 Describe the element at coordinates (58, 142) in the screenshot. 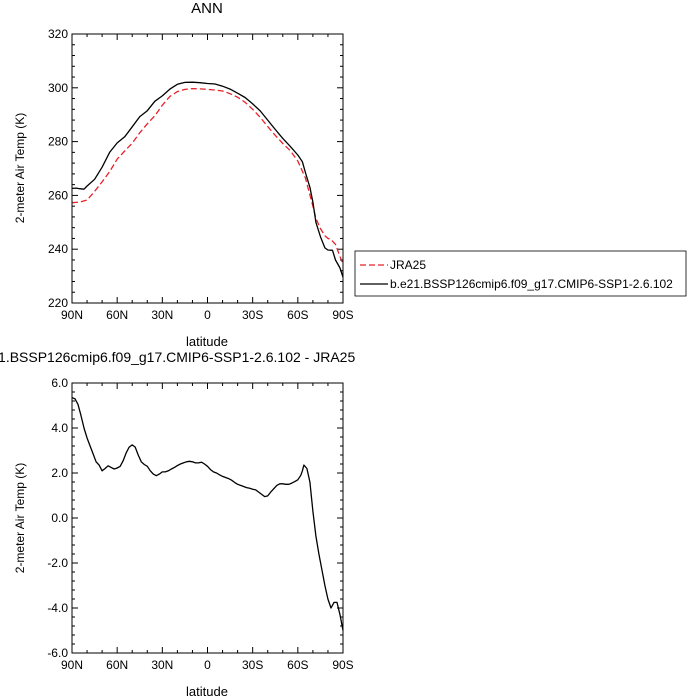

I see `y-tick-label: 280` at that location.